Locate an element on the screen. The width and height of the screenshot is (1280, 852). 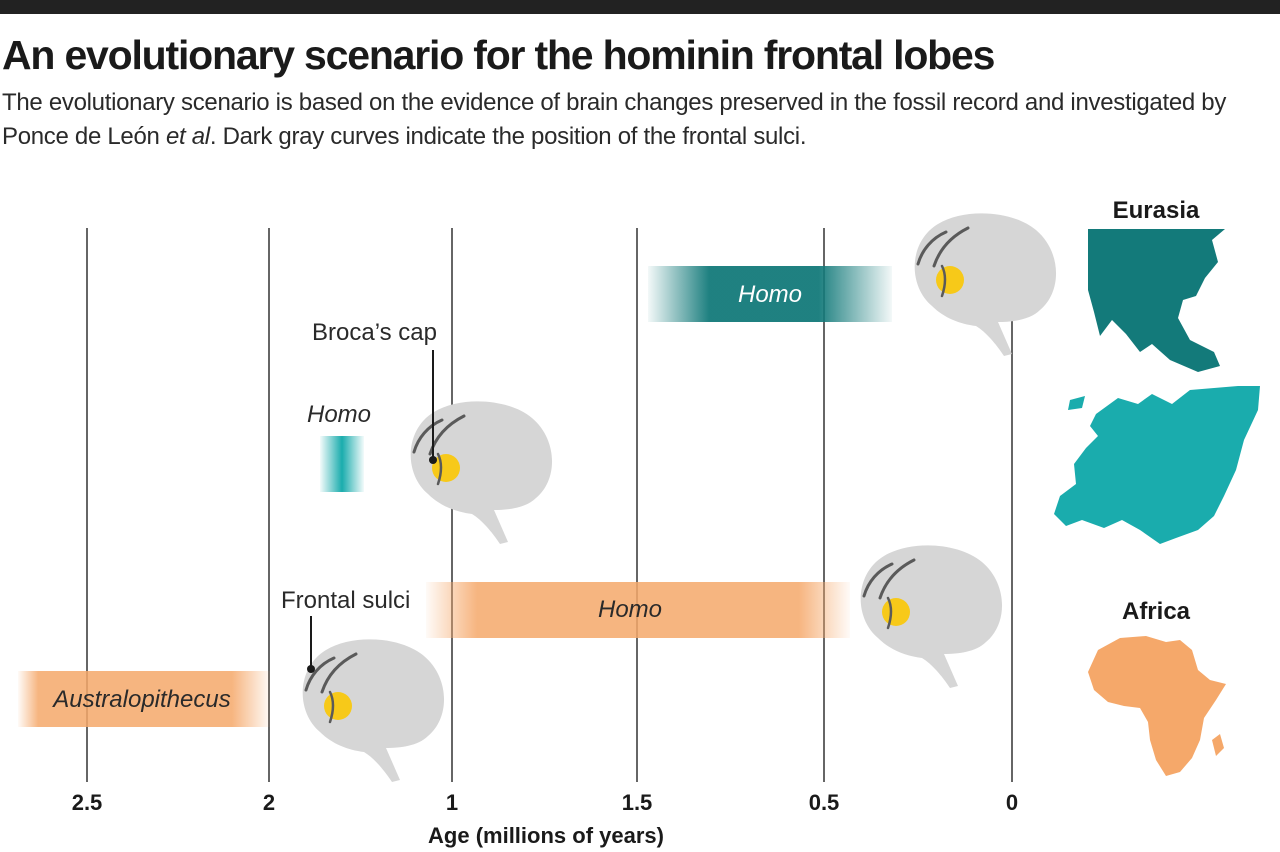
brain-australopithecus is located at coordinates (373, 710).